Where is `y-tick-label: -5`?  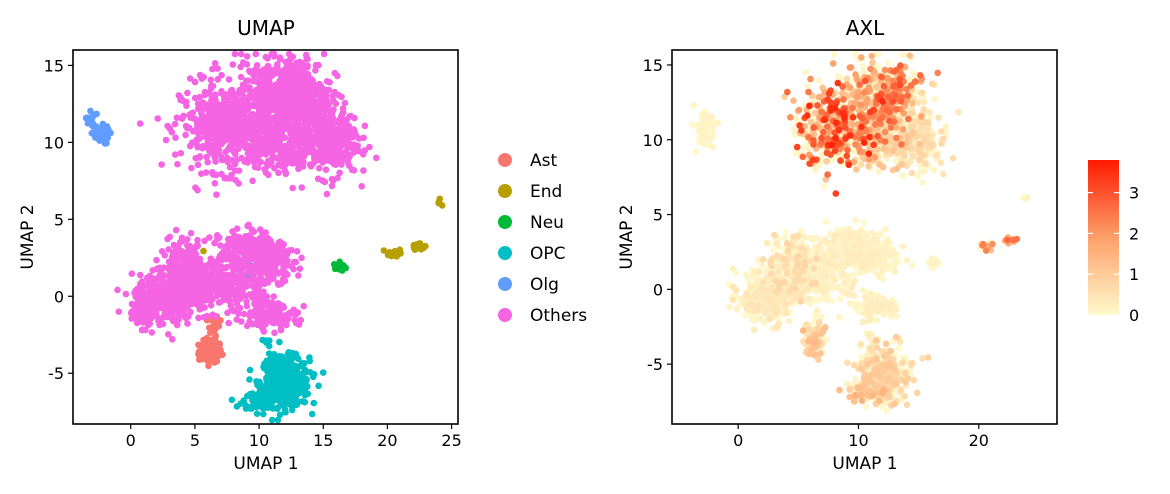 y-tick-label: -5 is located at coordinates (56, 373).